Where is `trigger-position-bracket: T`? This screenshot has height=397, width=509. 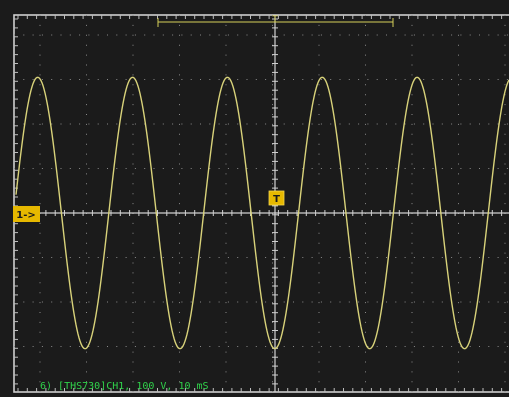
trigger-position-bracket: T is located at coordinates (275, 21).